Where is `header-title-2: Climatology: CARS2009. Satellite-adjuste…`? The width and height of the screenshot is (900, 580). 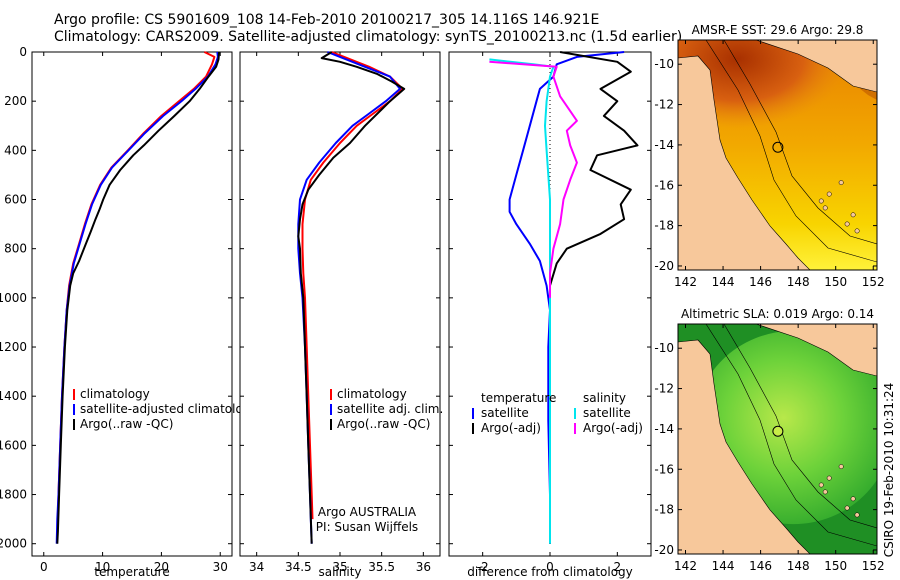 header-title-2: Climatology: CARS2009. Satellite-adjuste… is located at coordinates (368, 37).